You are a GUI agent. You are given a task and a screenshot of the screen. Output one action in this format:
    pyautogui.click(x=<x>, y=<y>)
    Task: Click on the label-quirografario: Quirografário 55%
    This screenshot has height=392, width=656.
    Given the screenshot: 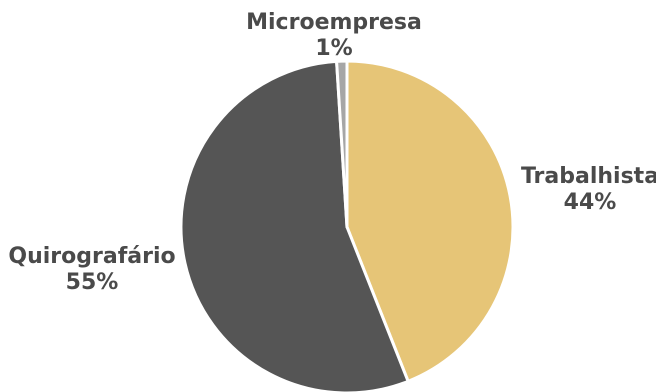 What is the action you would take?
    pyautogui.click(x=91, y=270)
    